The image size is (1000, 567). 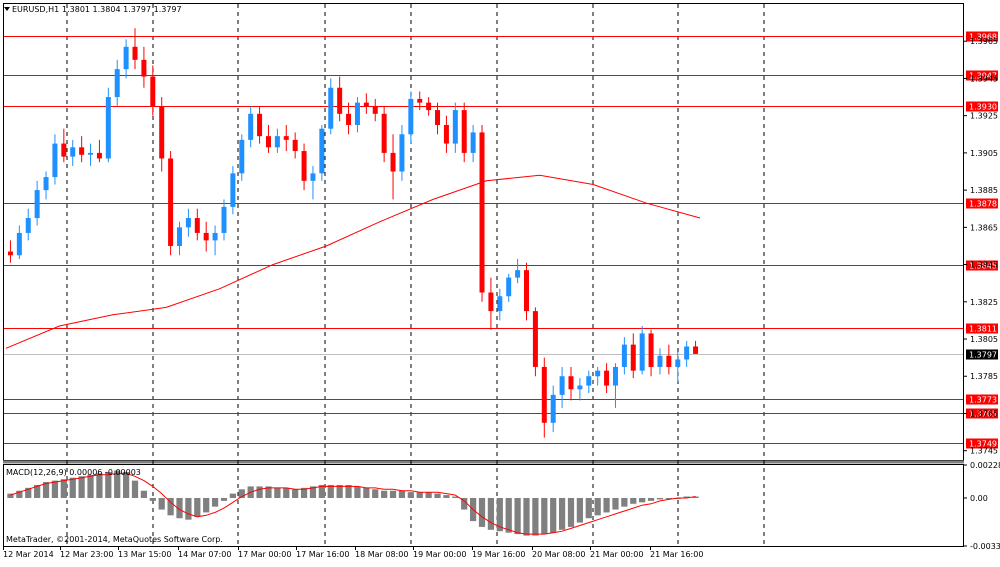 I want to click on macd-tick-label: 0.00, so click(x=979, y=498).